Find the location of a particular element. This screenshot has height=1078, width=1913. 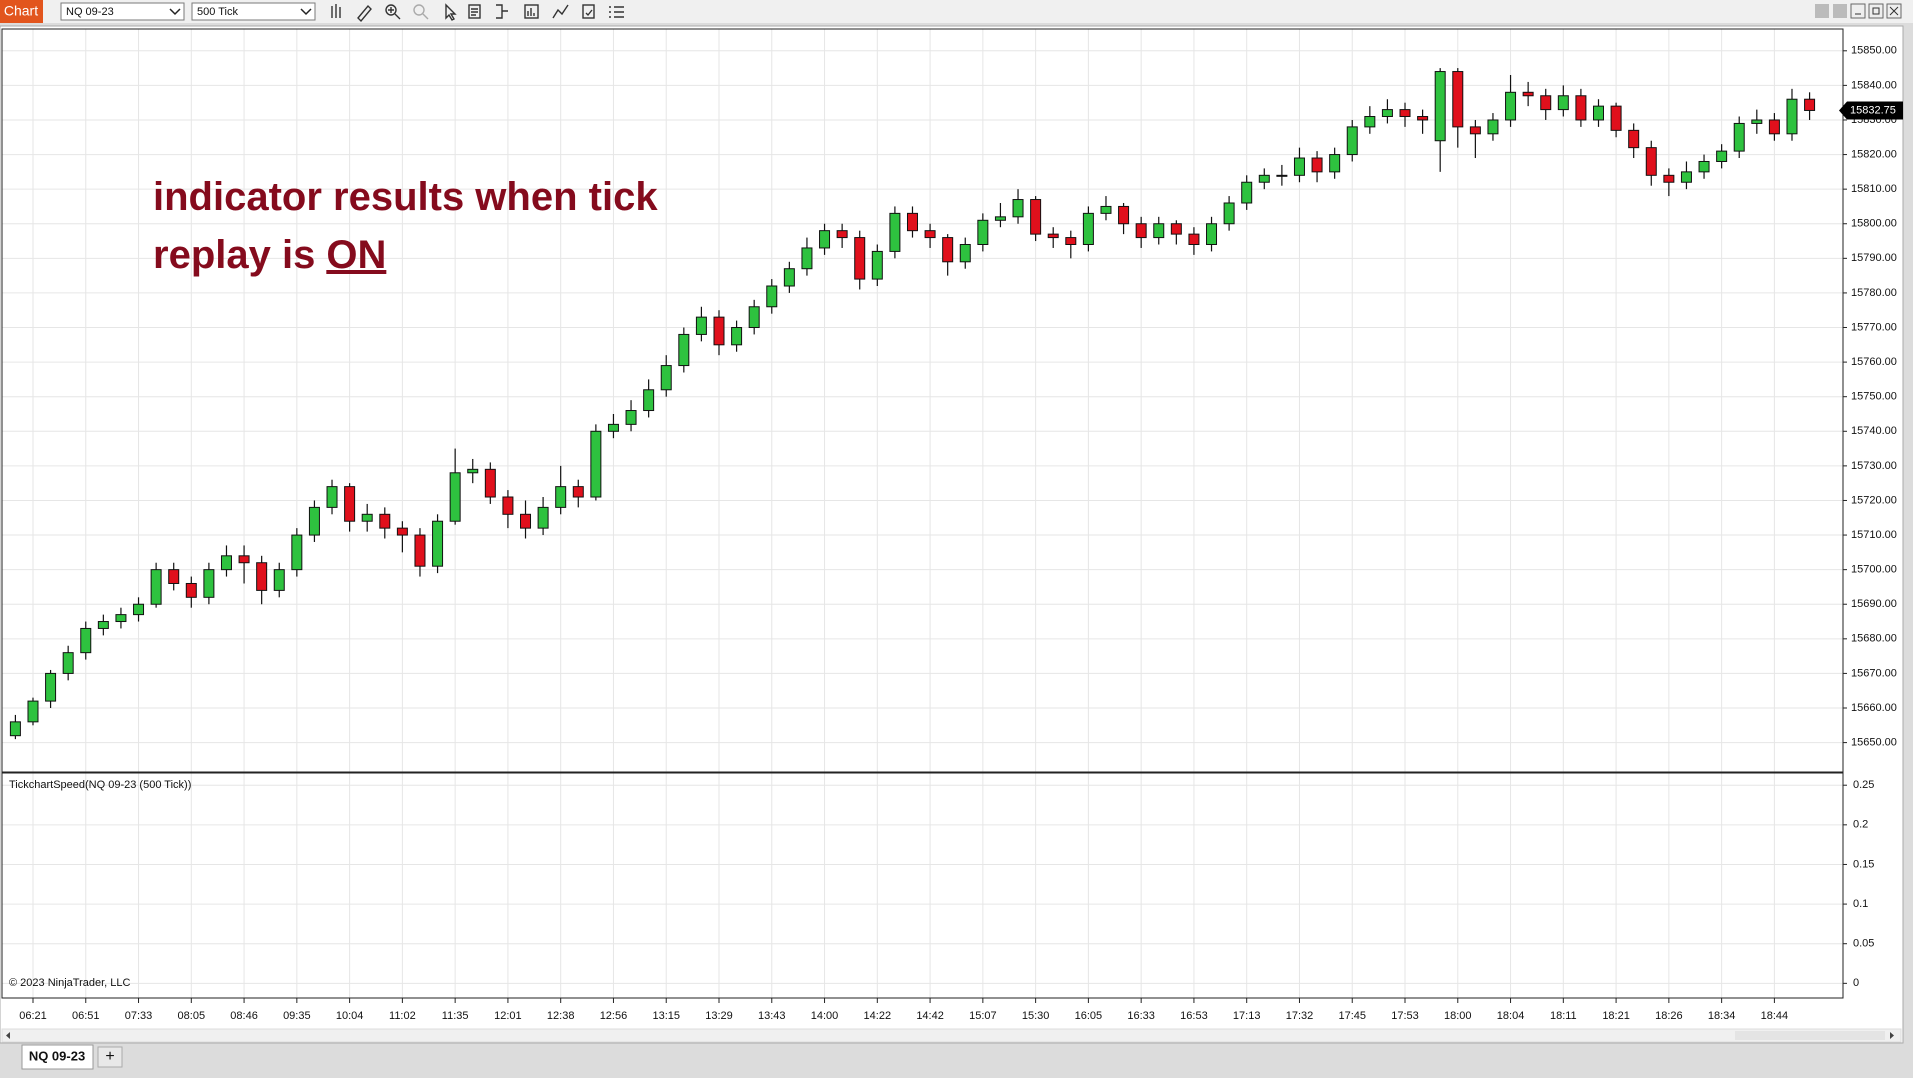

x-tick-label: 11:35 is located at coordinates (455, 1016).